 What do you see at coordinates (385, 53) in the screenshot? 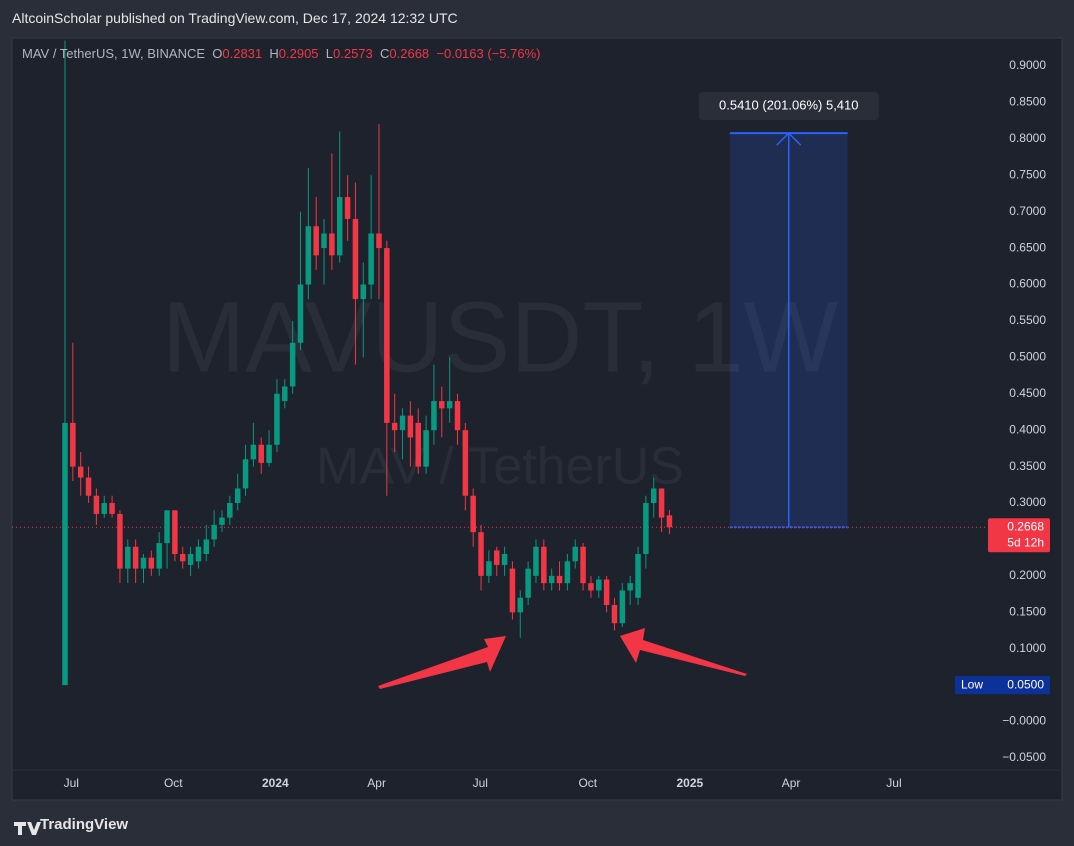
I see `c-label: C` at bounding box center [385, 53].